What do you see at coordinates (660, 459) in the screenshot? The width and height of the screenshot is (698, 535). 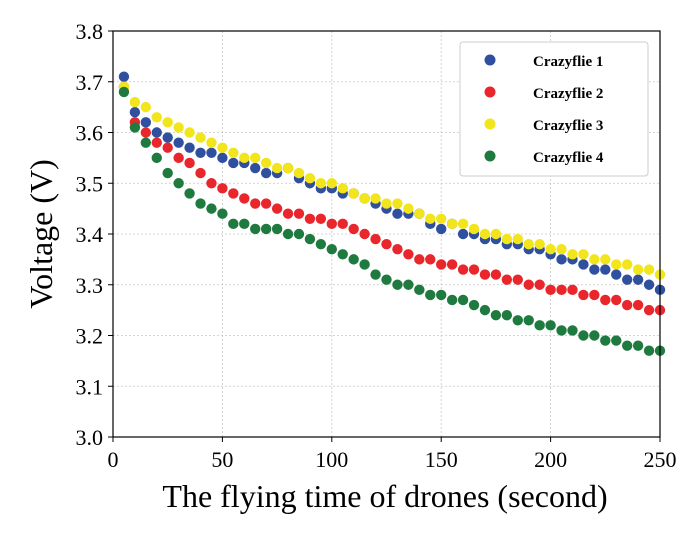 I see `x-tick-label: 250` at bounding box center [660, 459].